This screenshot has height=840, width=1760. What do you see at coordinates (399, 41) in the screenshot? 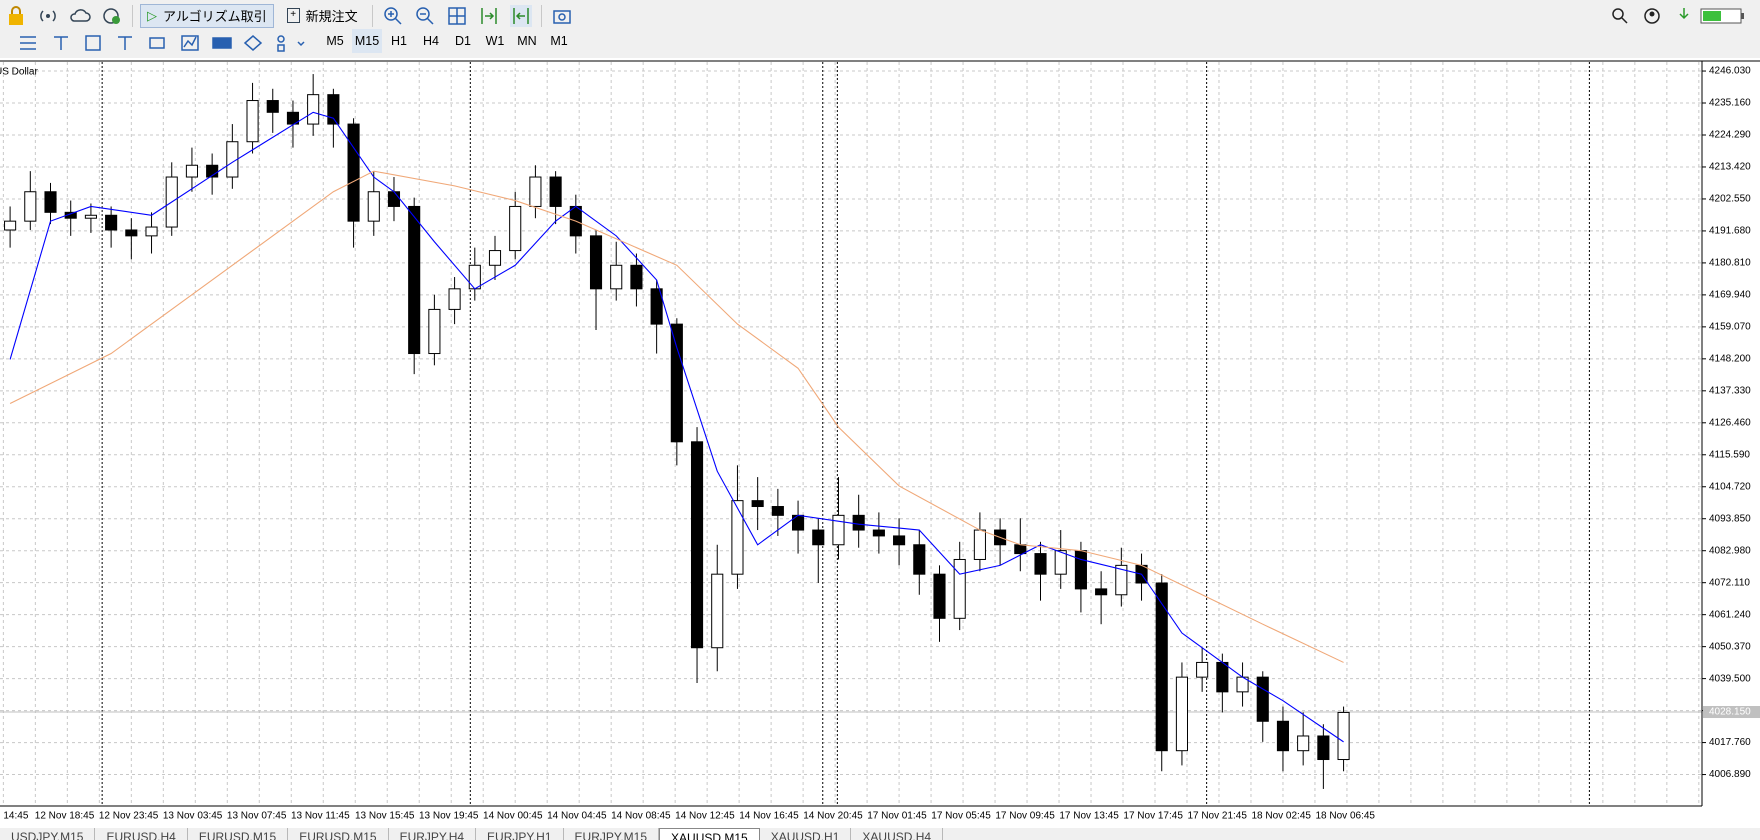
I see `timeframe-button: H1` at bounding box center [399, 41].